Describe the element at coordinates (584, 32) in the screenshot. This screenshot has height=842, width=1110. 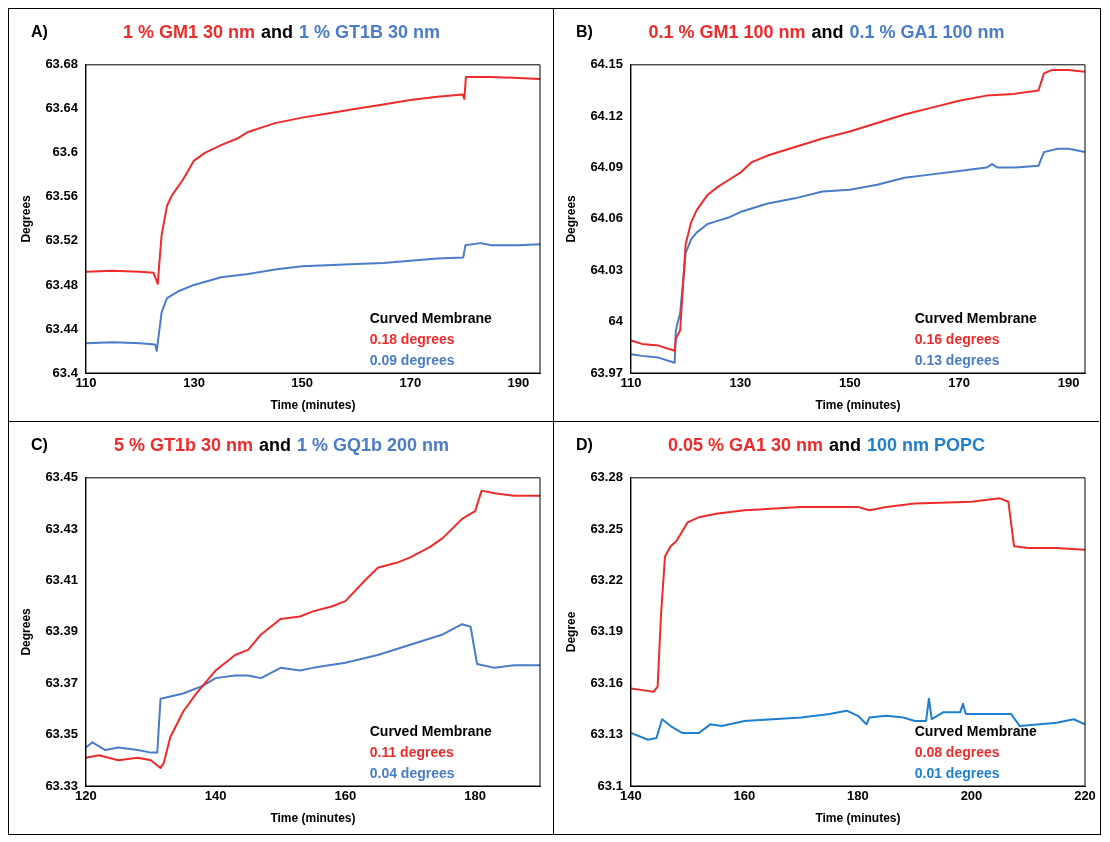
I see `text: B)` at that location.